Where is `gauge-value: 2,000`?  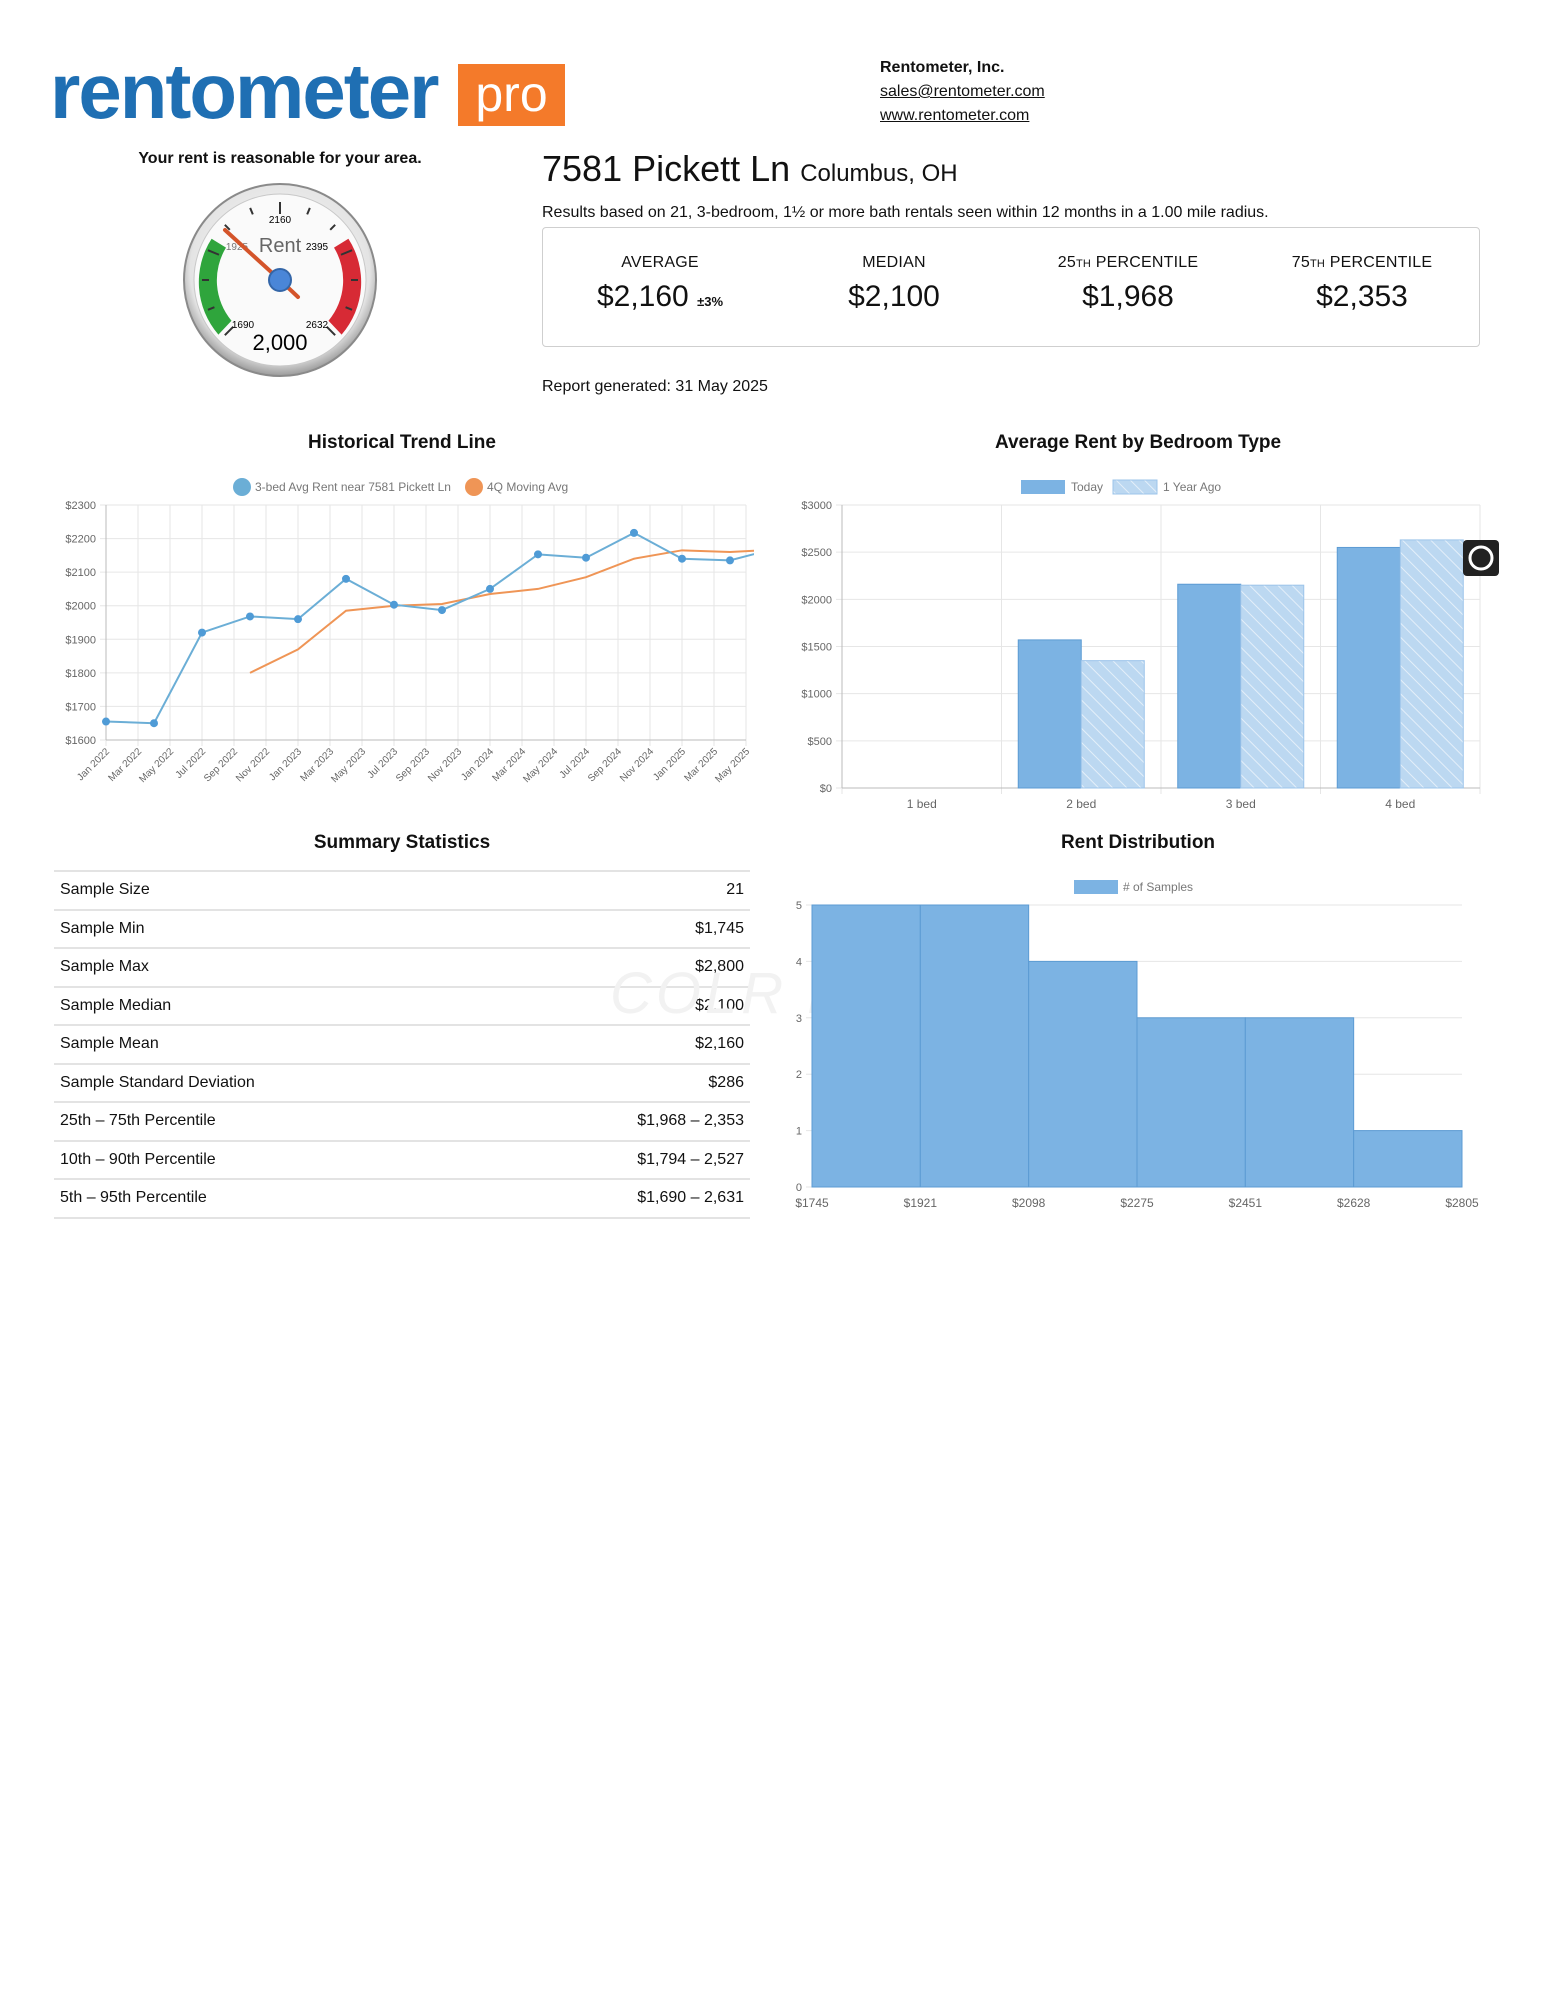 gauge-value: 2,000 is located at coordinates (279, 342).